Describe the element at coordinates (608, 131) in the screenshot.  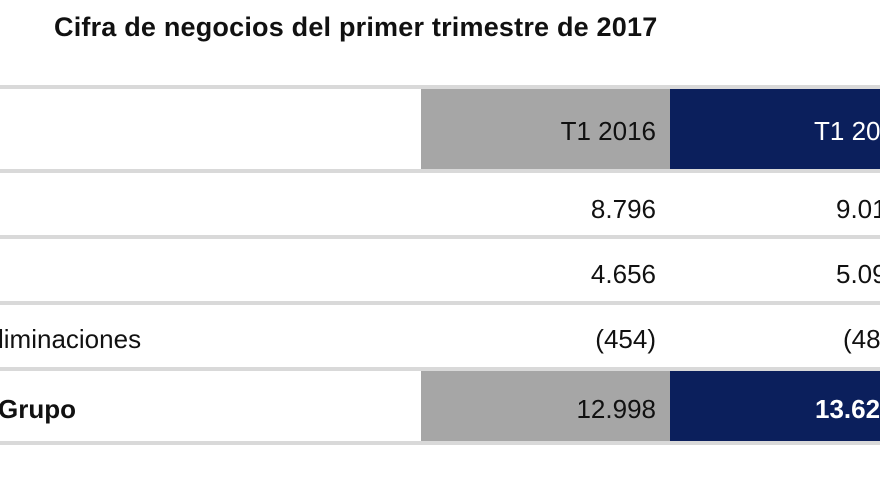
I see `header-label-2016: T1 2016` at that location.